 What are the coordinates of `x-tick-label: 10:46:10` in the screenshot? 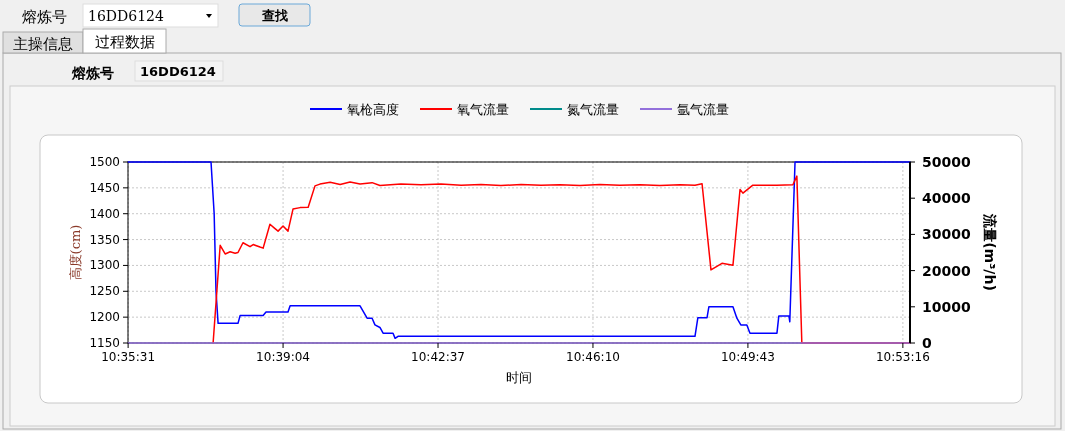 It's located at (593, 357).